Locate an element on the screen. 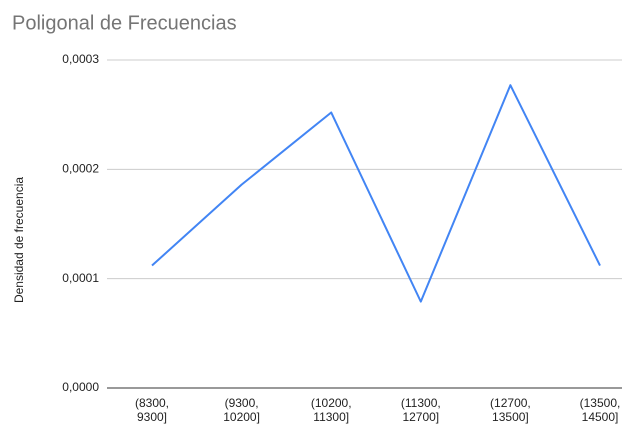 The image size is (635, 434). chart-title: Poligonal de Frecuencias is located at coordinates (124, 23).